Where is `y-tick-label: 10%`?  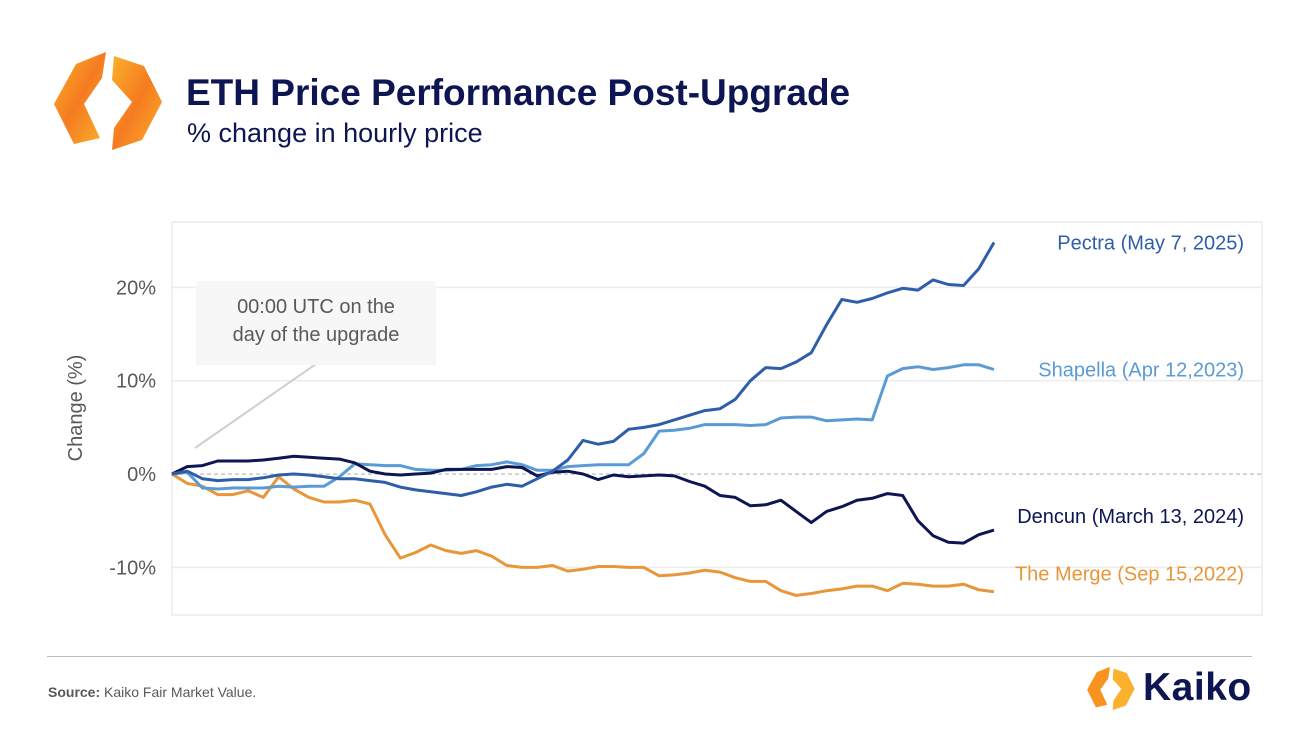 y-tick-label: 10% is located at coordinates (136, 382).